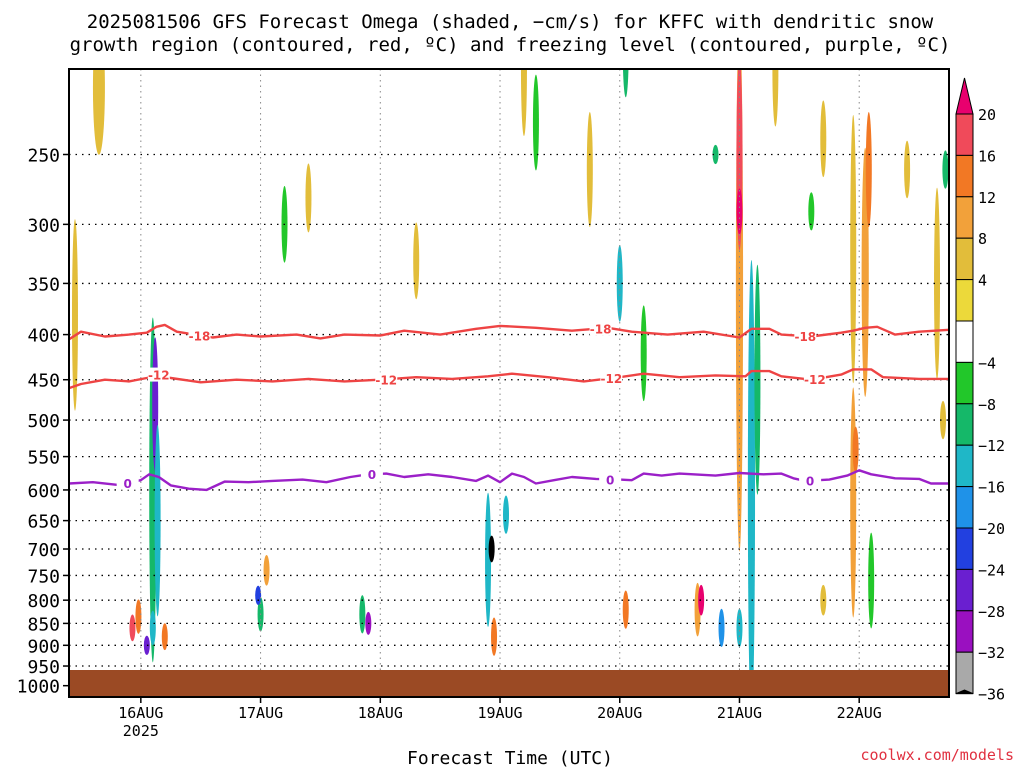 Image resolution: width=1024 pixels, height=768 pixels. What do you see at coordinates (43, 381) in the screenshot?
I see `y-tick-label-450: 450` at bounding box center [43, 381].